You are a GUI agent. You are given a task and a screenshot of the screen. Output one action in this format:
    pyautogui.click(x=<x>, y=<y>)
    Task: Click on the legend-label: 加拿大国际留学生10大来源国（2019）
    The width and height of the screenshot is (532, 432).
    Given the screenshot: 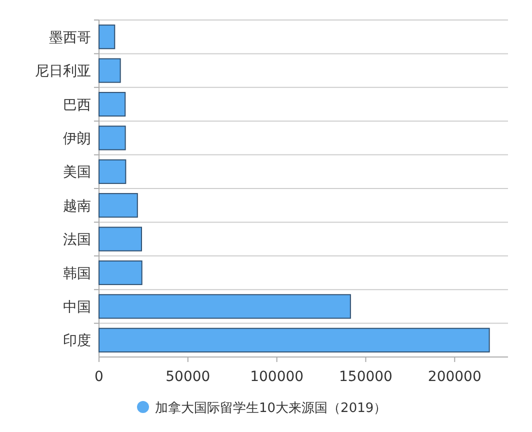 What is the action you would take?
    pyautogui.click(x=271, y=408)
    